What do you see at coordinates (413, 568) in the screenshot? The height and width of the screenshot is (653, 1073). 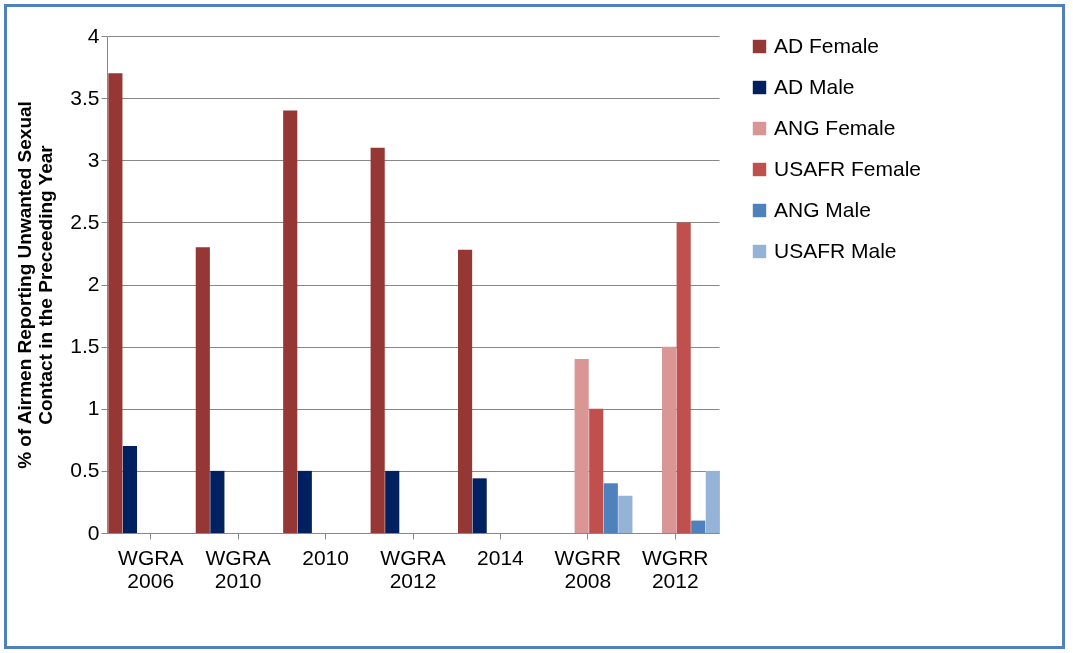 I see `x-tick-label: WGRA 2012` at bounding box center [413, 568].